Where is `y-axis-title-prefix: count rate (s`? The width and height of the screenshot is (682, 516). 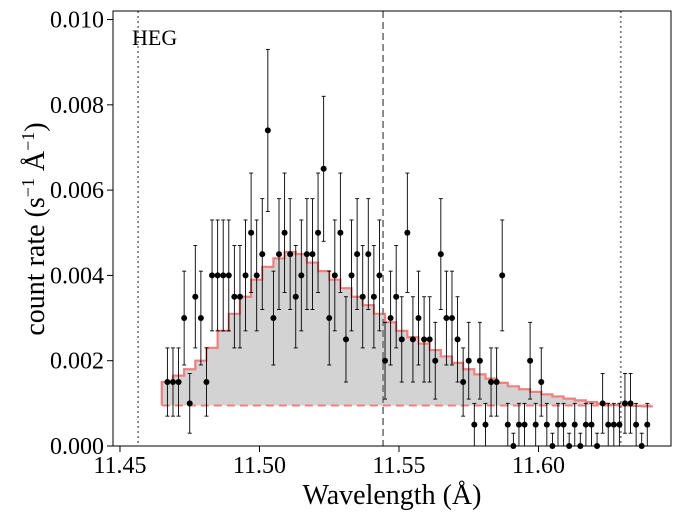 y-axis-title-prefix: count rate (s is located at coordinates (35, 266).